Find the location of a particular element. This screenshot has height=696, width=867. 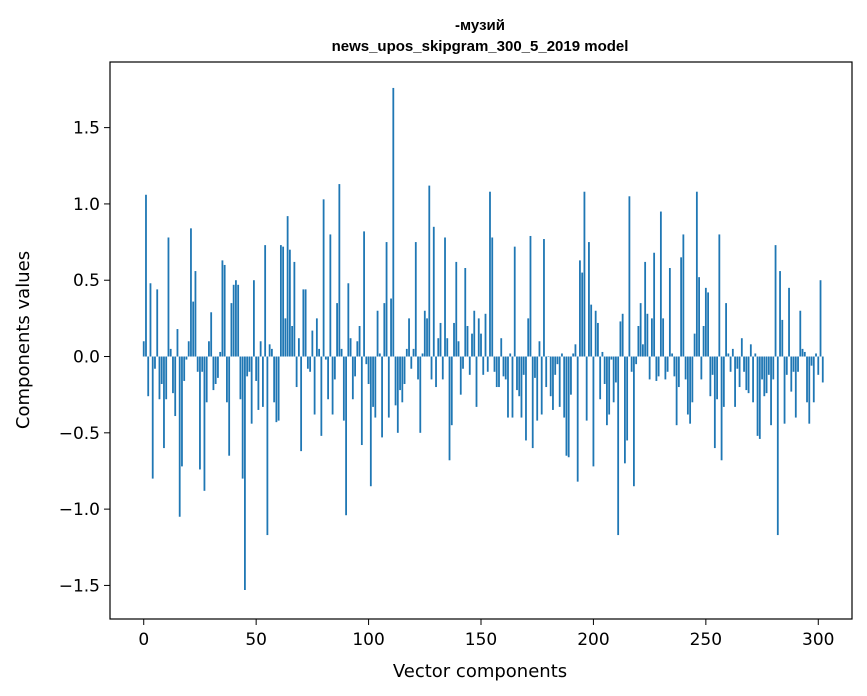

y-tick-label: 0.0 is located at coordinates (86, 358).